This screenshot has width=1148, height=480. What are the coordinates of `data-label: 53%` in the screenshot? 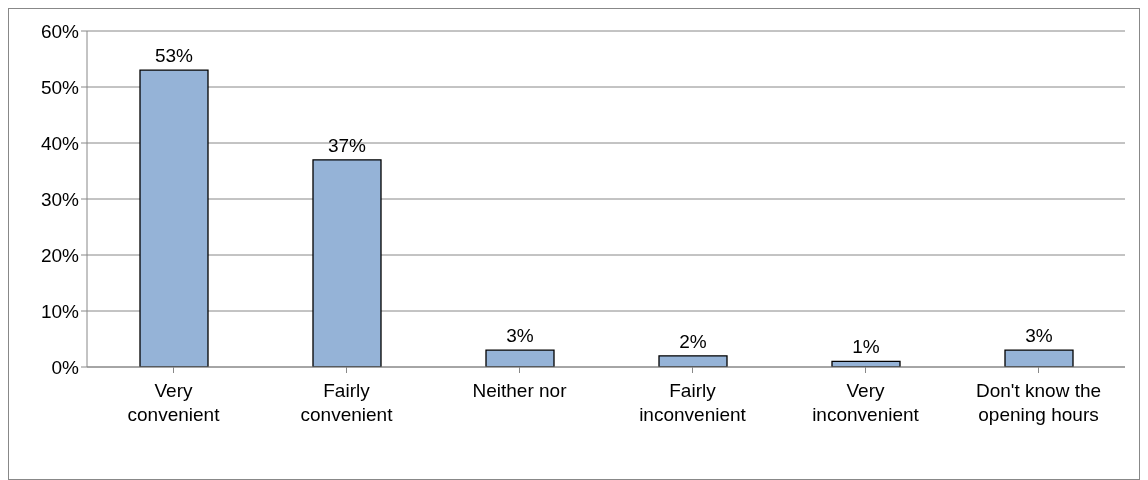 It's located at (174, 56).